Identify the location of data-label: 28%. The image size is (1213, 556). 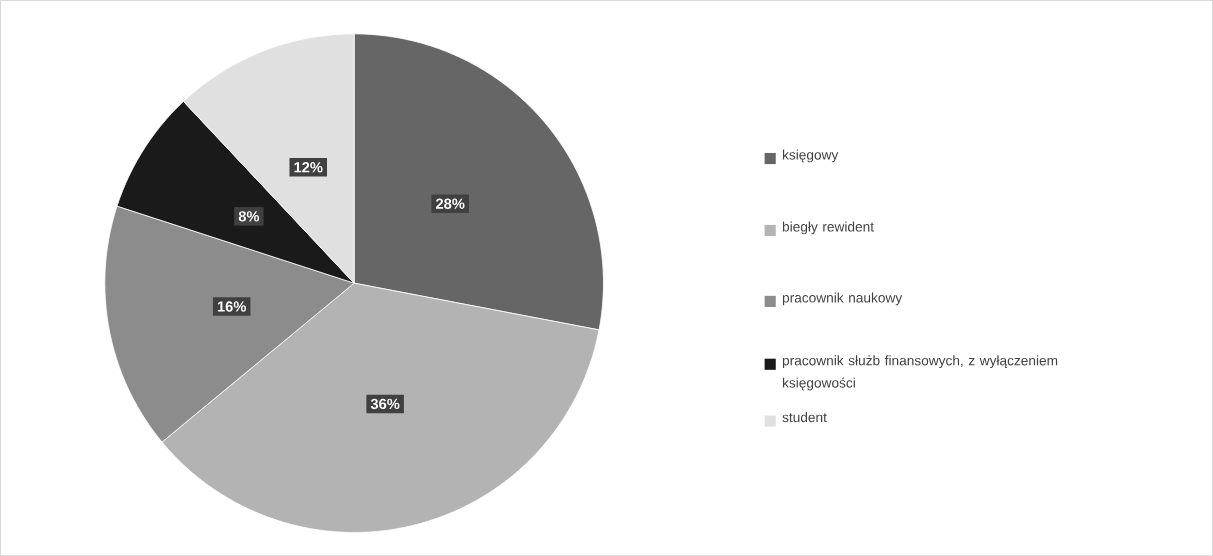
(450, 203).